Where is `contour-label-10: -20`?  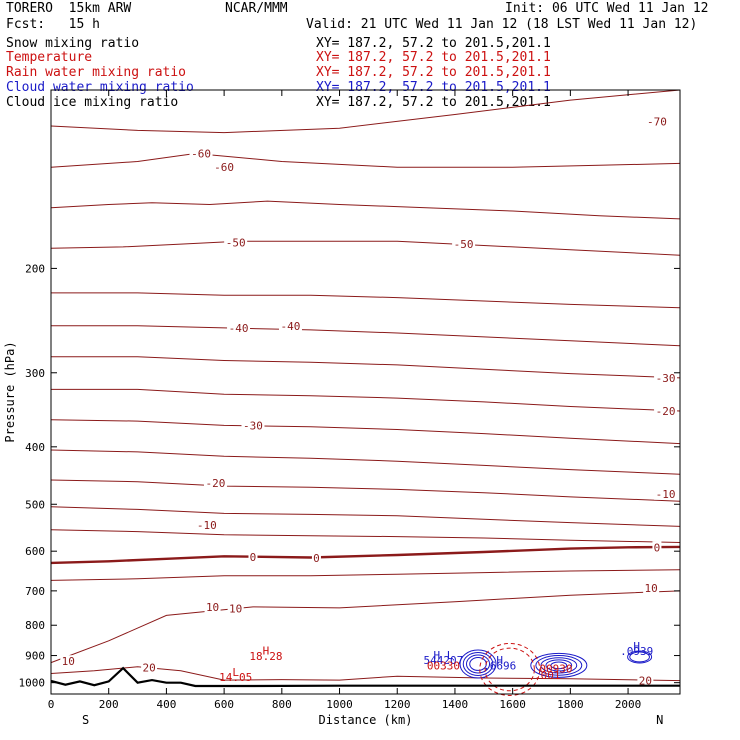
contour-label-10: -20 is located at coordinates (666, 411).